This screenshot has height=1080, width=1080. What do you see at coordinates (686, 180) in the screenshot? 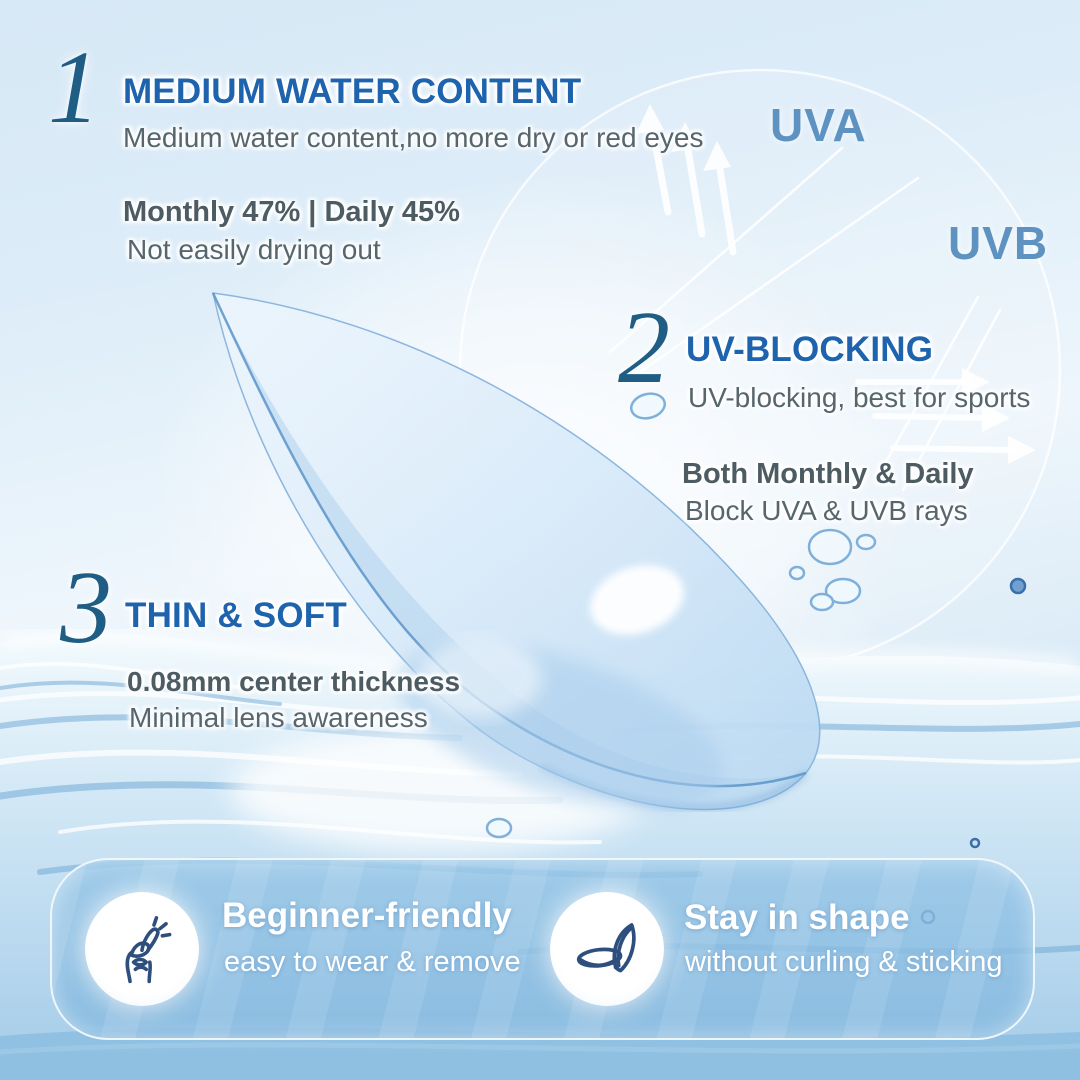
I see `uv-arrows-up-icon` at bounding box center [686, 180].